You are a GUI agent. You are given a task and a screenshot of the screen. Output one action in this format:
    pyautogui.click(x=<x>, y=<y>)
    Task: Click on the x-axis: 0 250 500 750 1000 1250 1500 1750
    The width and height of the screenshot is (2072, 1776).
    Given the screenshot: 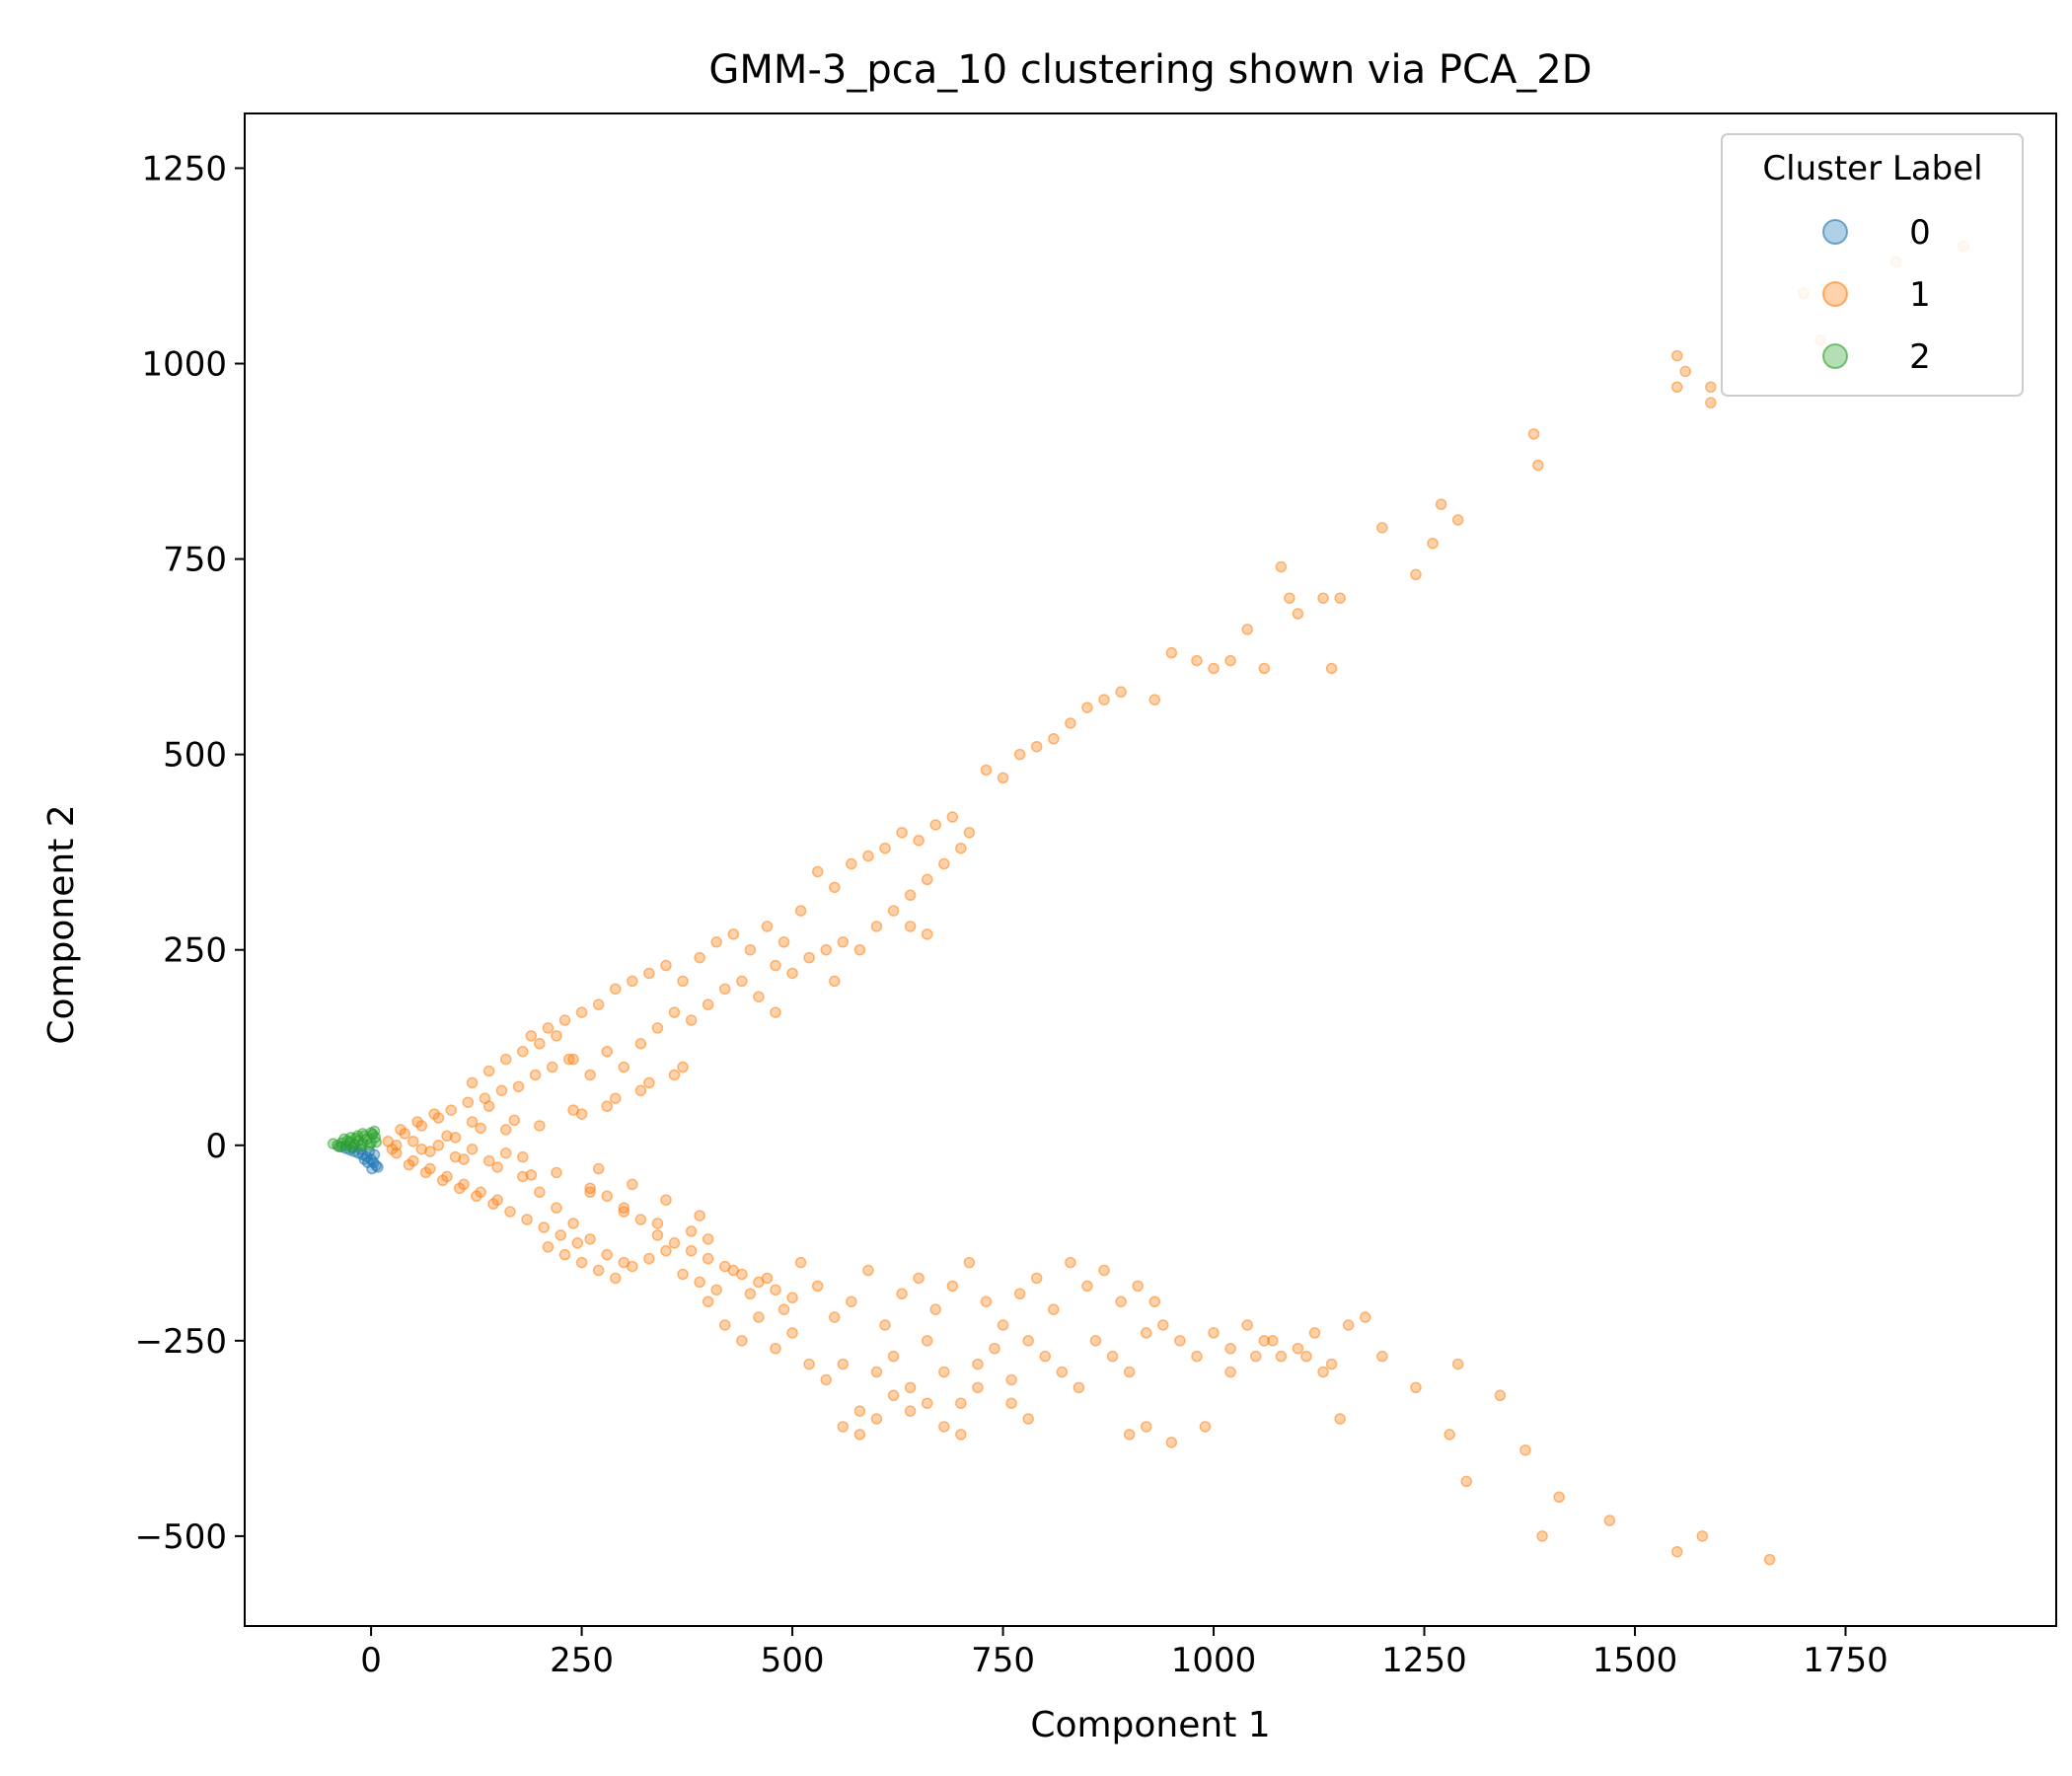 What is the action you would take?
    pyautogui.click(x=1124, y=1653)
    